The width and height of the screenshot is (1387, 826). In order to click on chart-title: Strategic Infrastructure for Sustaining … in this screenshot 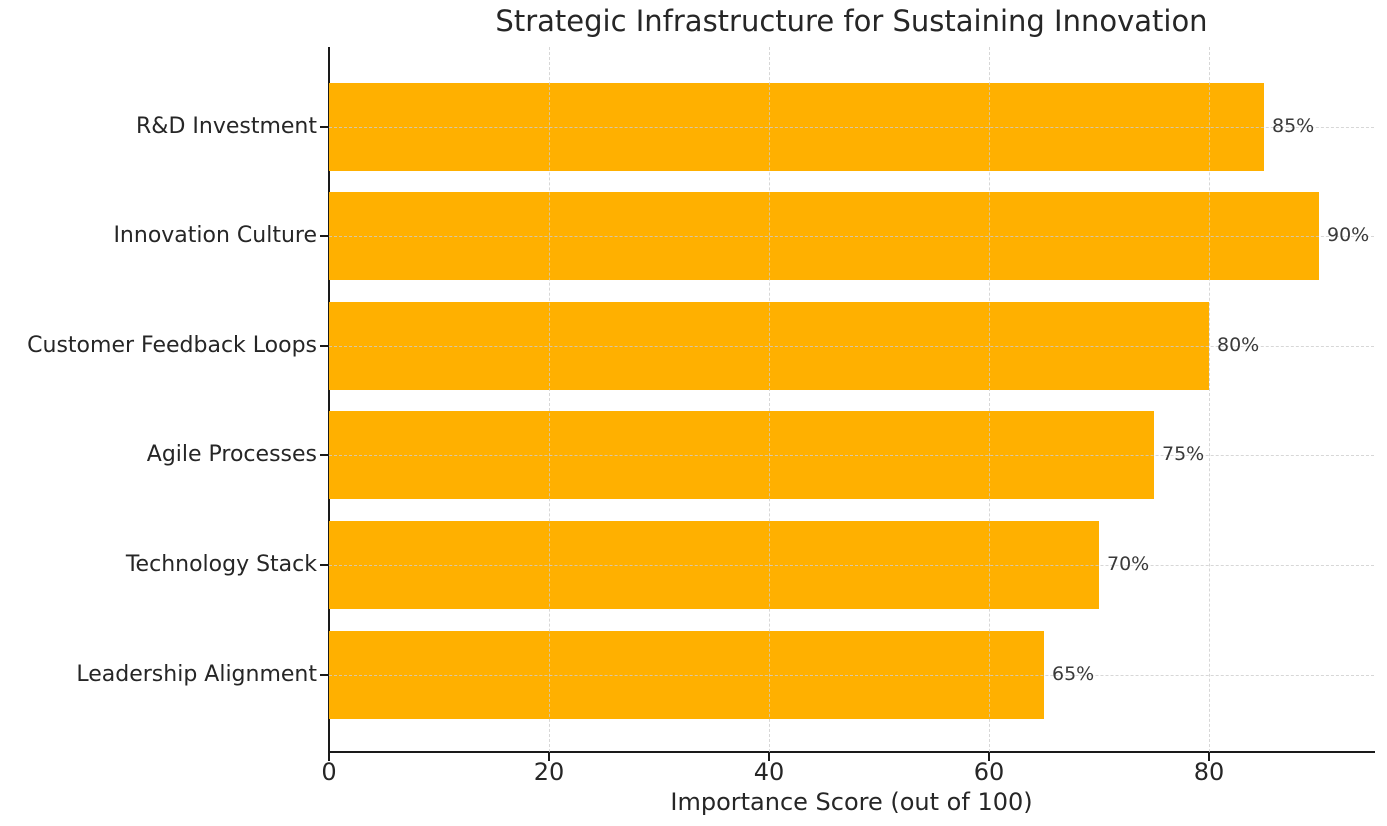, I will do `click(851, 21)`.